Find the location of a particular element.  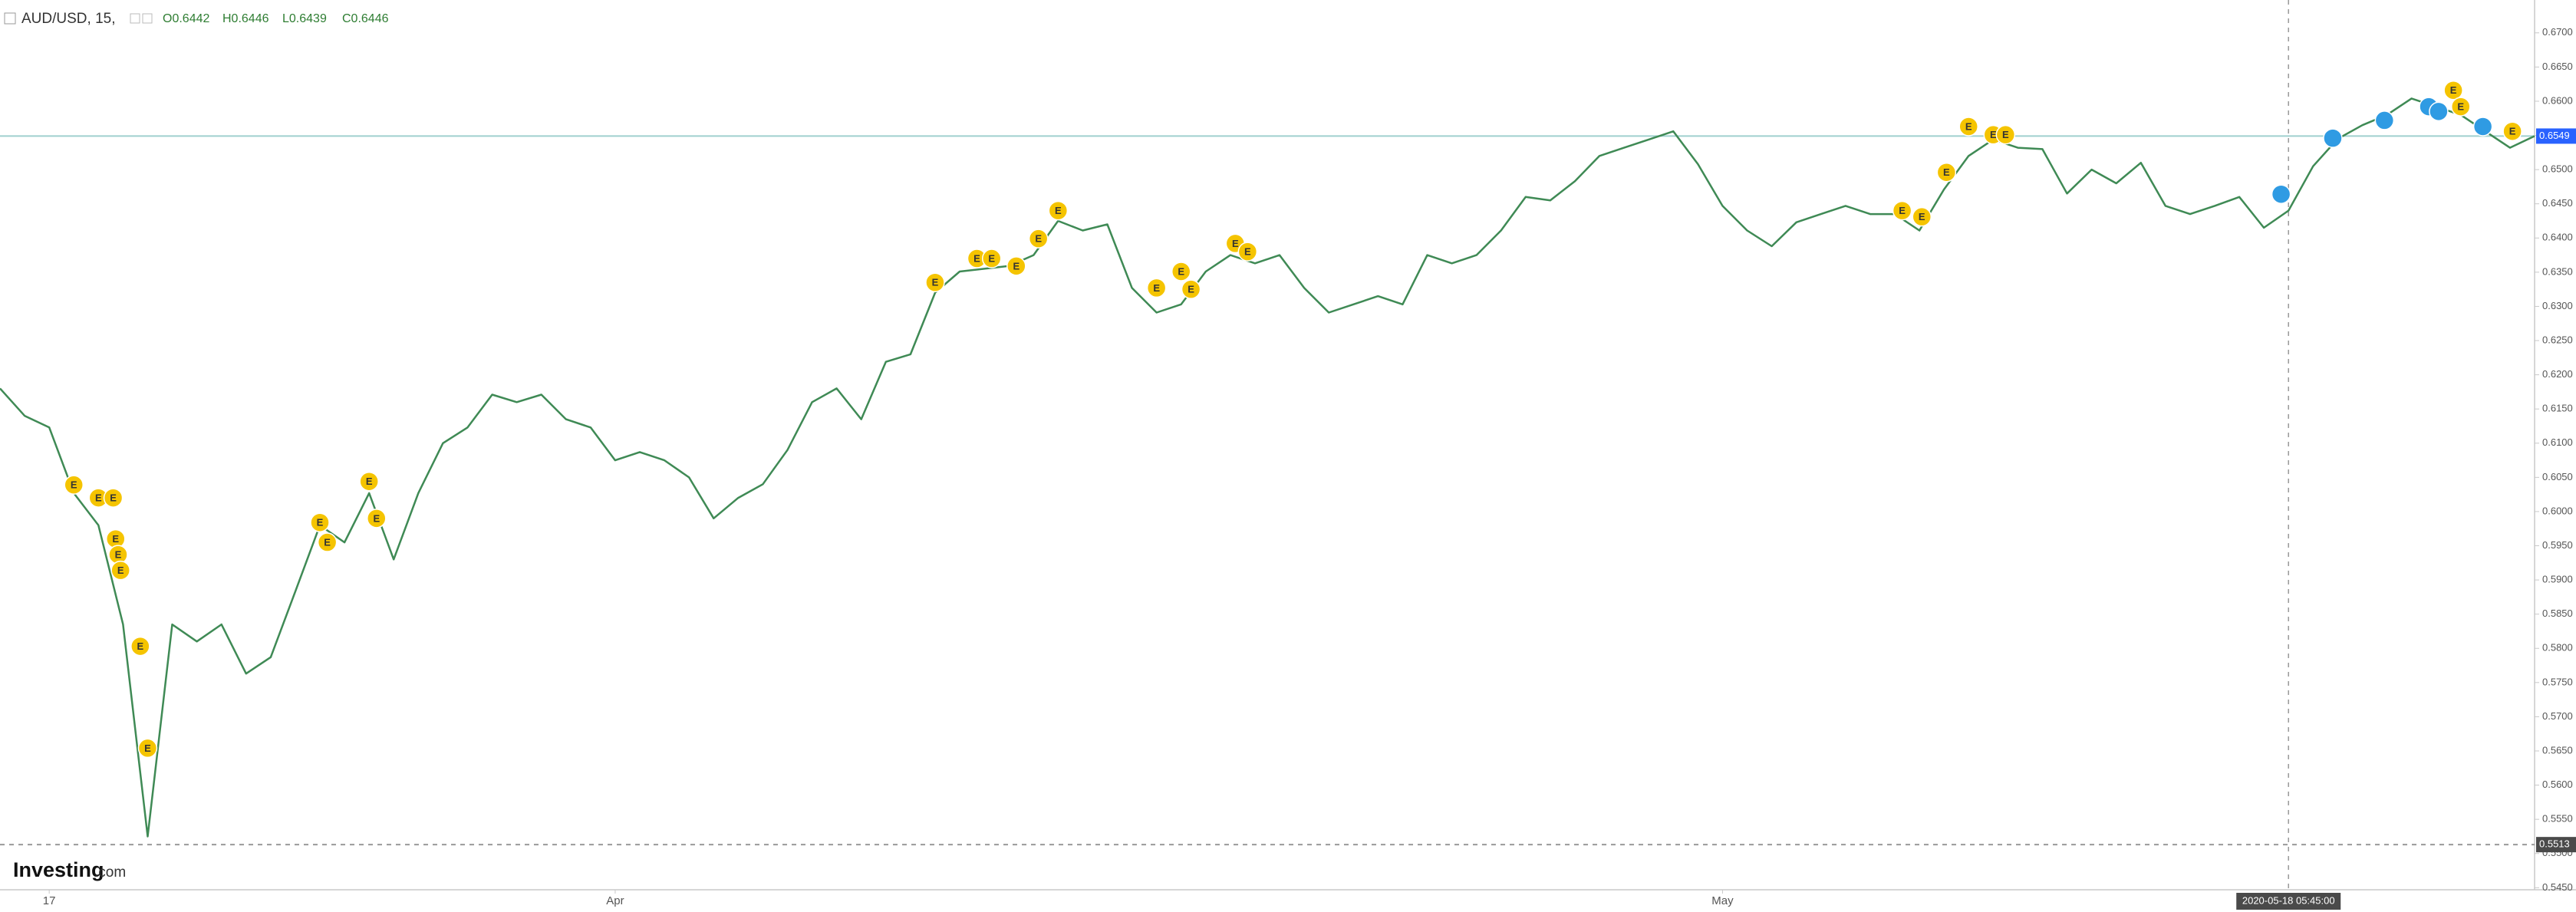

close-icon is located at coordinates (147, 18).